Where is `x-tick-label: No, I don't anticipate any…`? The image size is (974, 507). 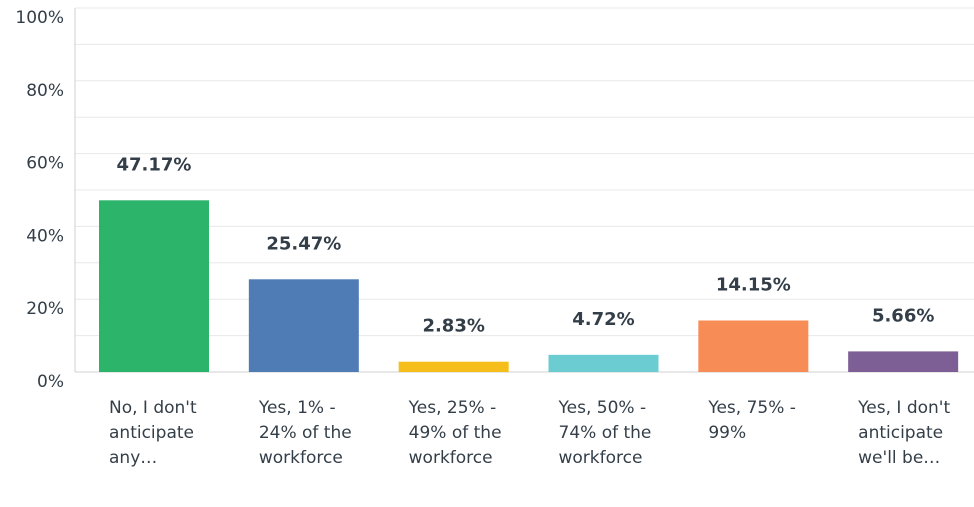
x-tick-label: No, I don't anticipate any… is located at coordinates (153, 433).